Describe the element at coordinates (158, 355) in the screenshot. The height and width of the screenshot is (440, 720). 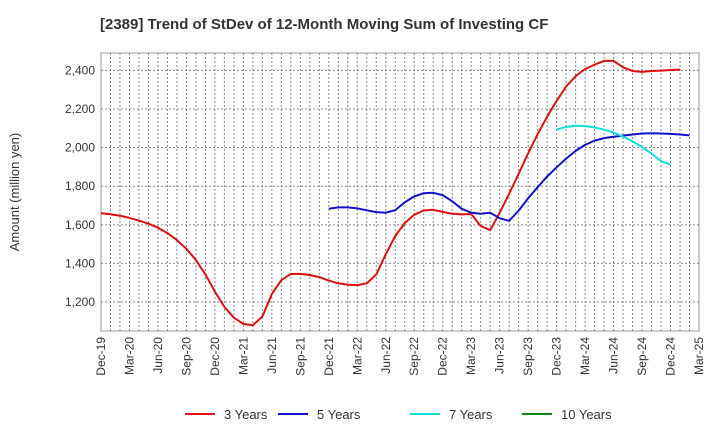
I see `x-tick-label: Jun-20` at that location.